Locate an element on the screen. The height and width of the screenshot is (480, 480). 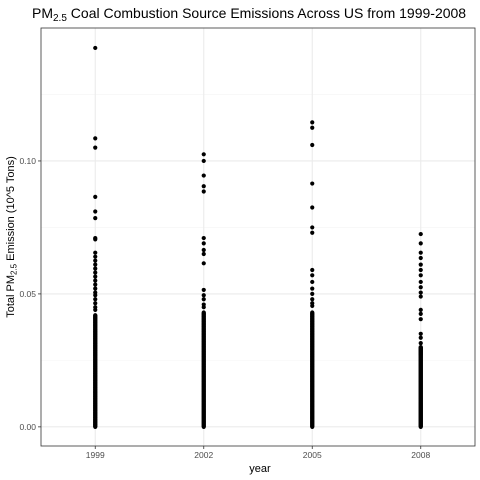
chart-title-subscript: 2.5 is located at coordinates (60, 18).